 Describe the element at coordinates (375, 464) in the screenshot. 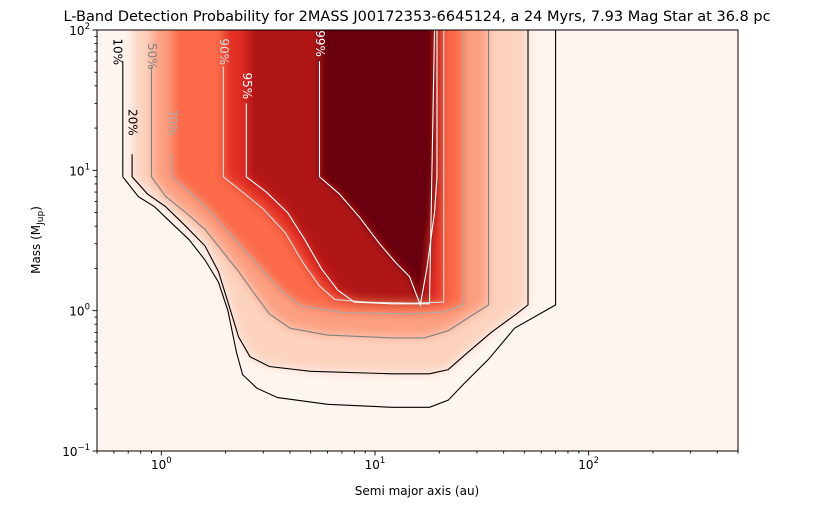

I see `x-tick-label: 10¹` at that location.